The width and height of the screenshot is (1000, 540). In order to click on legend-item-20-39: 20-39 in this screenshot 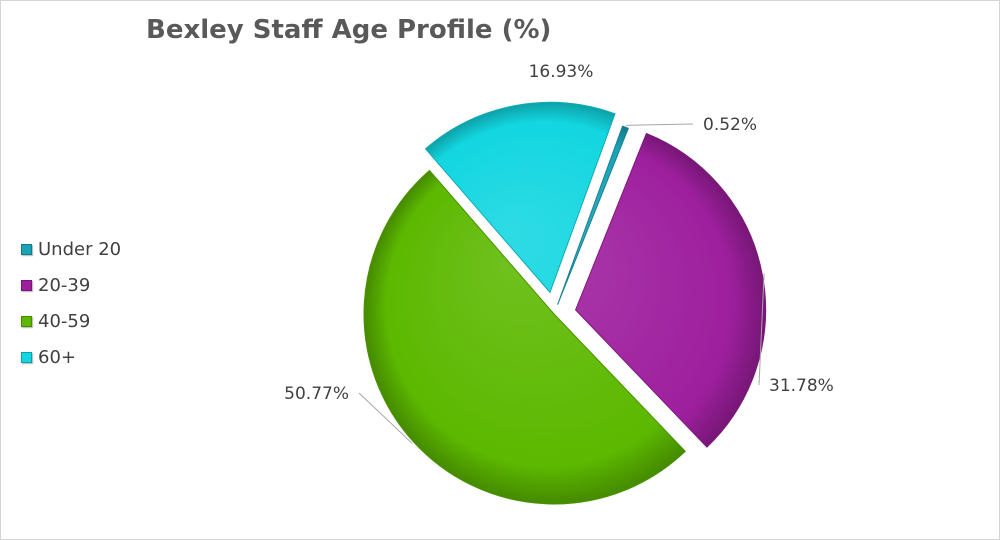, I will do `click(71, 285)`.